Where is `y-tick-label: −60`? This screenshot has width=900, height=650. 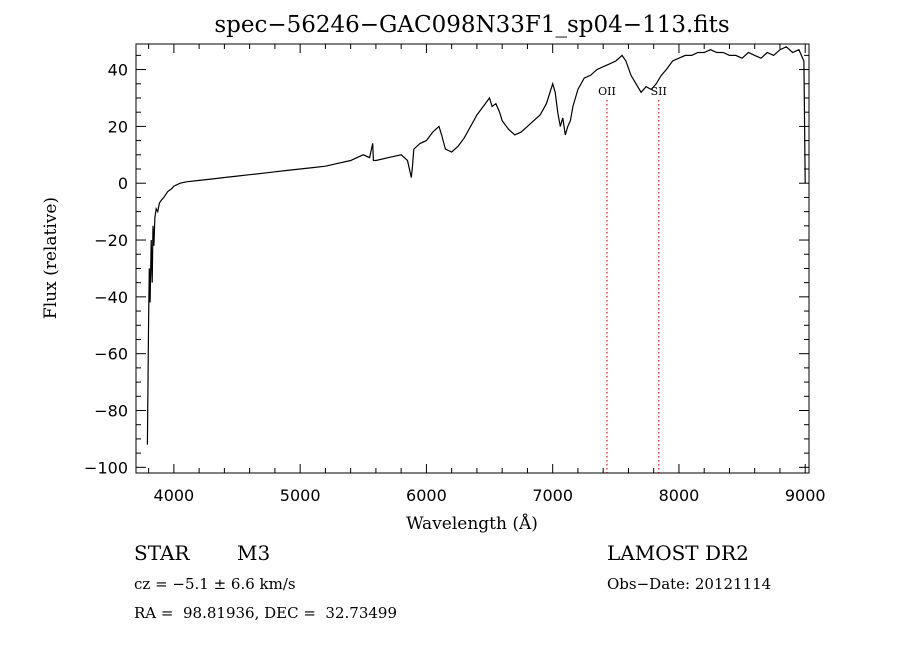
y-tick-label: −60 is located at coordinates (111, 354).